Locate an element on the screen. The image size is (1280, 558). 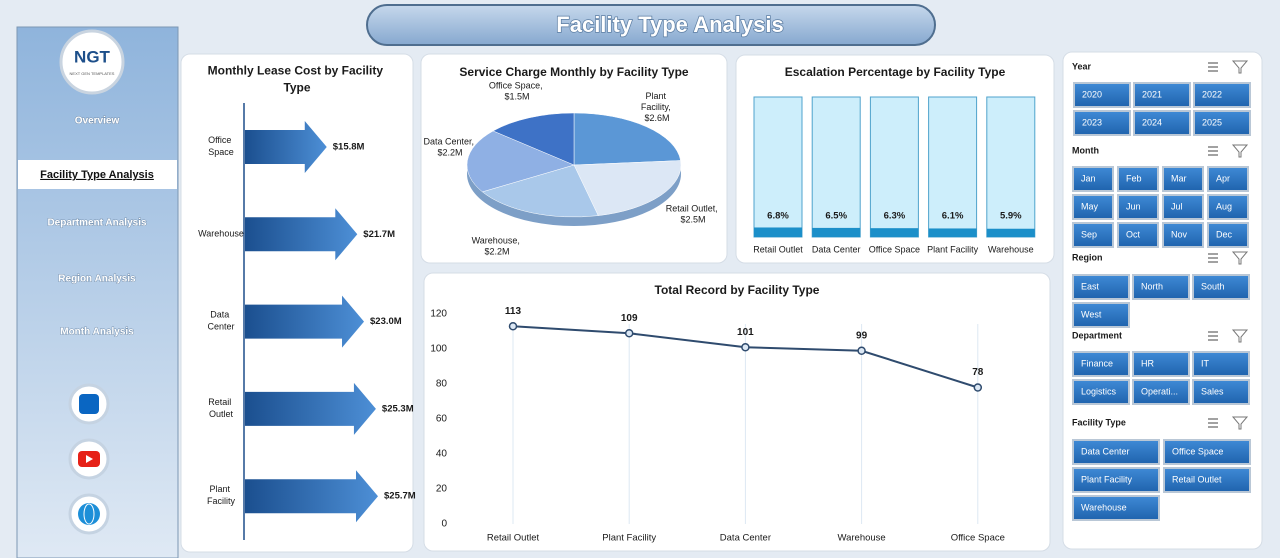
nav-item: Region Analysis is located at coordinates (97, 279).